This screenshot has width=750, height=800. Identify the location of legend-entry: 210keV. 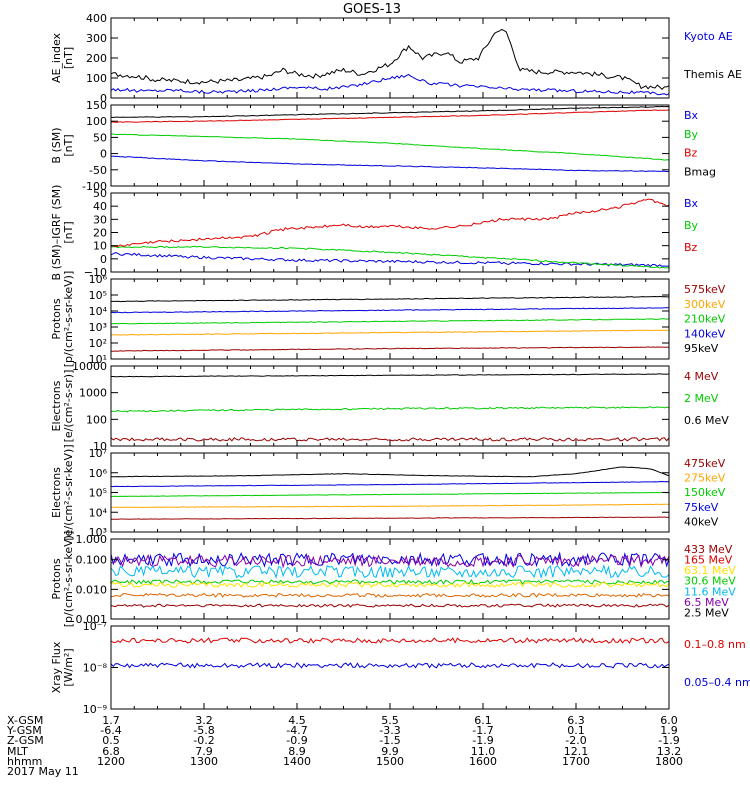
(705, 319).